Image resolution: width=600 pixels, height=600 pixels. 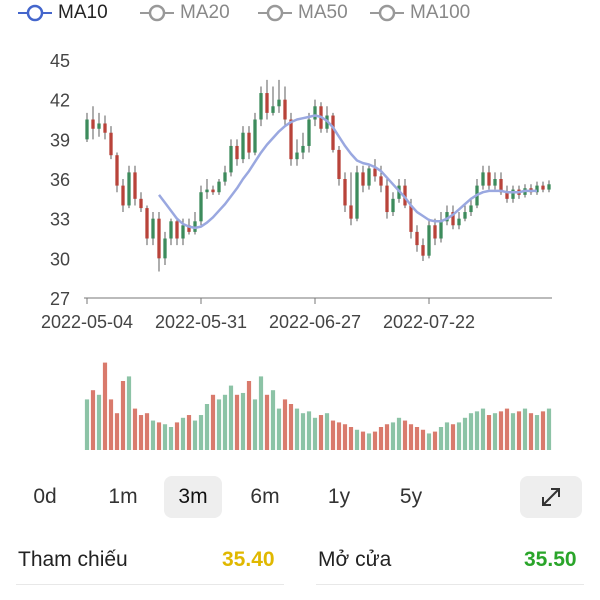 What do you see at coordinates (60, 180) in the screenshot?
I see `y-tick-label: 36` at bounding box center [60, 180].